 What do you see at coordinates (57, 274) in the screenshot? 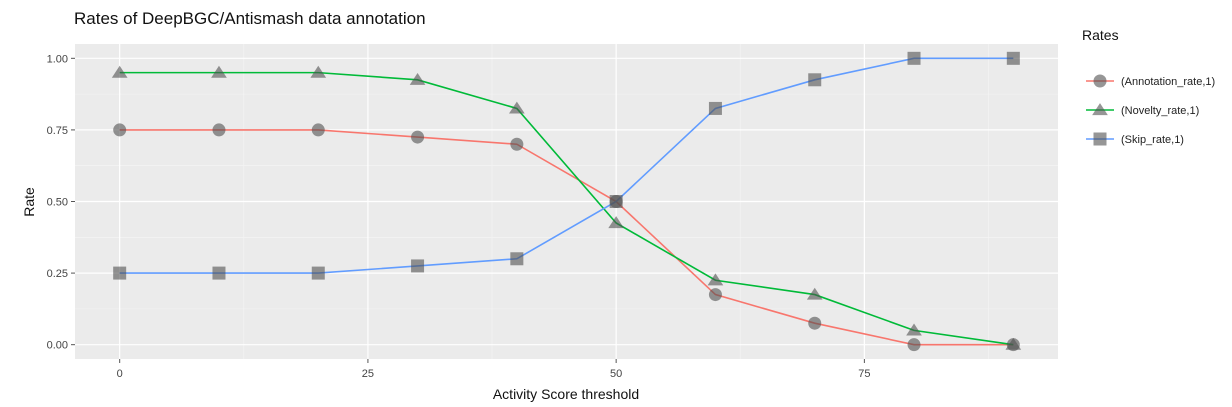
I see `y-tick-label: 0.25` at bounding box center [57, 274].